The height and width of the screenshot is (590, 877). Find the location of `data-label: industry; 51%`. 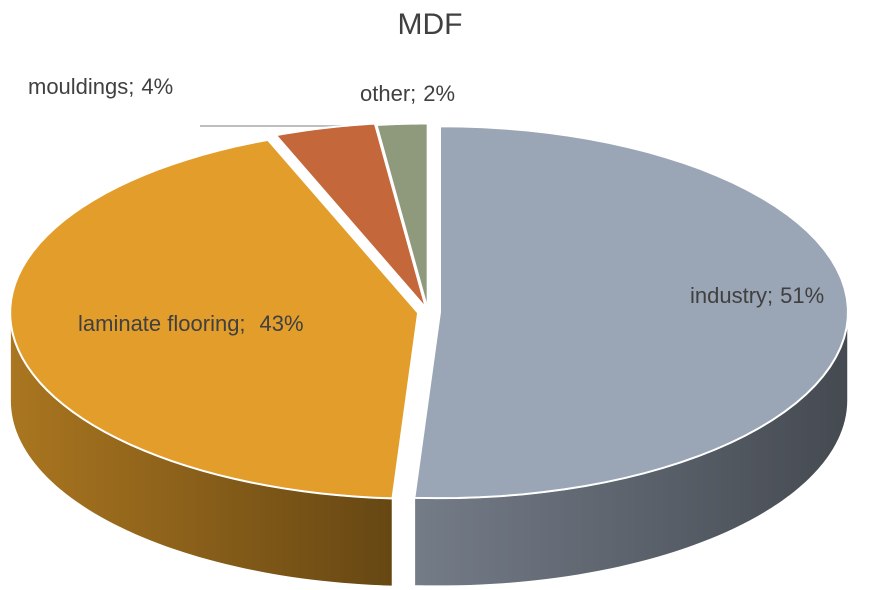

data-label: industry; 51% is located at coordinates (757, 295).